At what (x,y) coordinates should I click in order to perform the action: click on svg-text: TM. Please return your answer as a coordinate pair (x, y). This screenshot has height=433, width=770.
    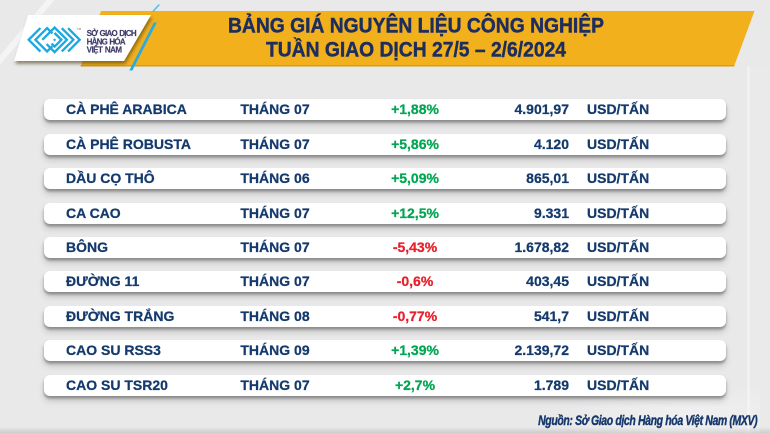
    Looking at the image, I should click on (79, 29).